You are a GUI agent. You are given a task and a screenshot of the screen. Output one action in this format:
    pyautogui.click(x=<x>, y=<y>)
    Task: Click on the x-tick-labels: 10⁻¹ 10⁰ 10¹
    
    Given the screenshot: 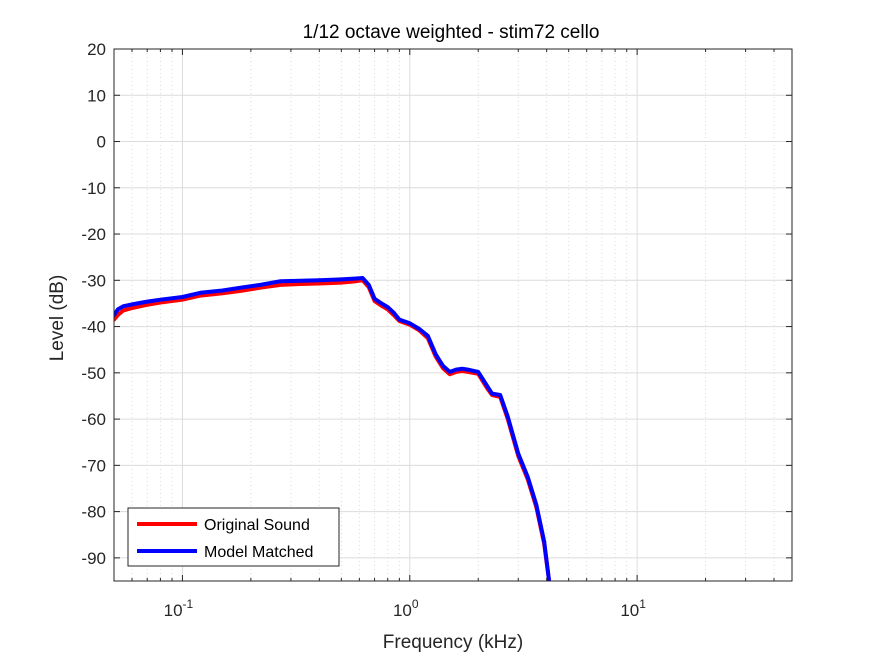 What is the action you would take?
    pyautogui.click(x=405, y=608)
    